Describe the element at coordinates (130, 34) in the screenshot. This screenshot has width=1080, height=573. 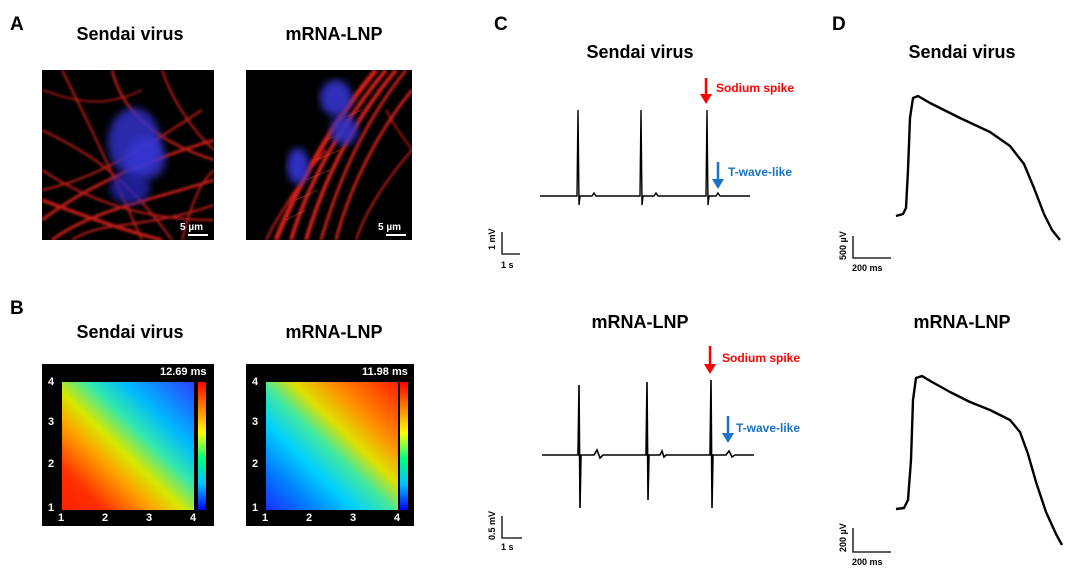
I see `panel-a-left-title: Sendai virus` at that location.